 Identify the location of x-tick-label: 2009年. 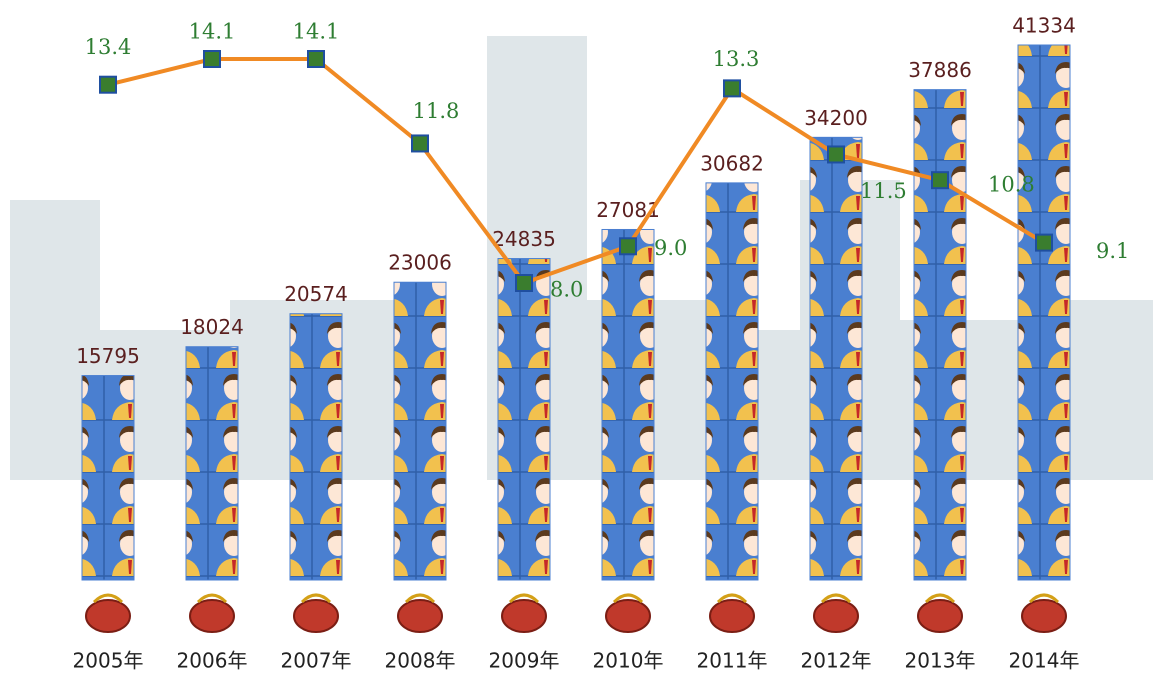
(524, 661).